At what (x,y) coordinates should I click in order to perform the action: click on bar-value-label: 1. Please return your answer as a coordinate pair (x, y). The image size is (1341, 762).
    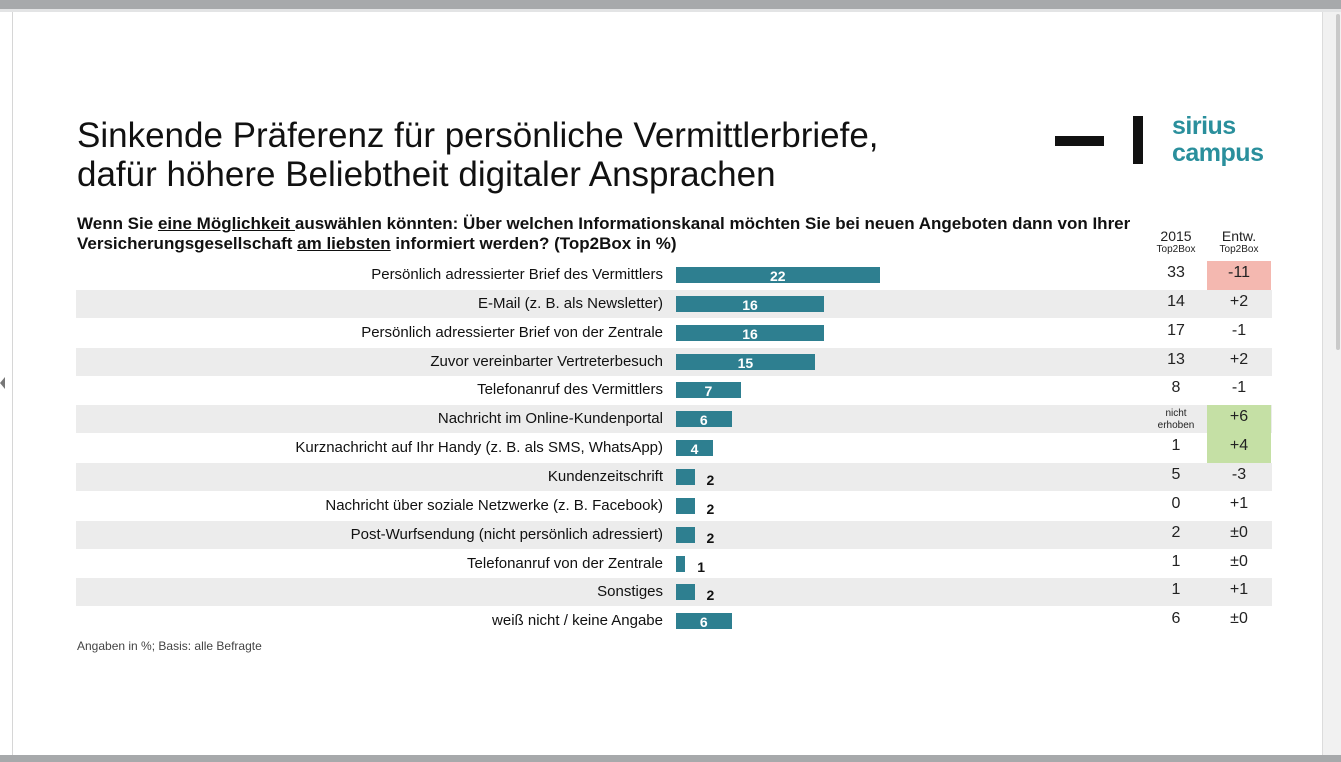
    Looking at the image, I should click on (701, 566).